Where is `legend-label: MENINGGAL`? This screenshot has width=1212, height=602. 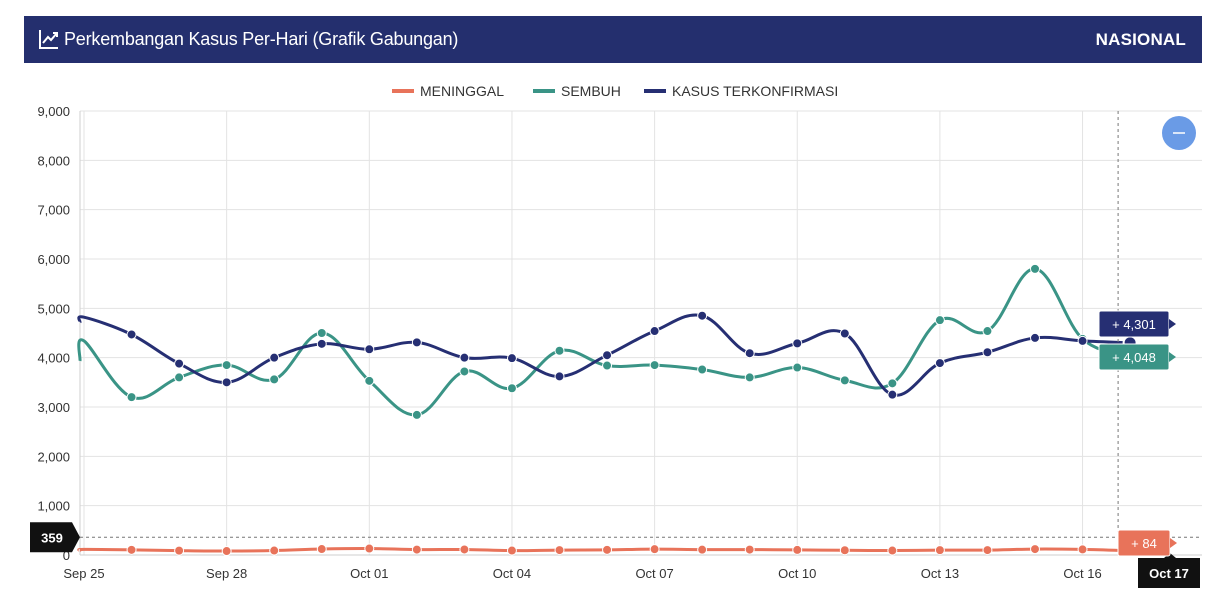 legend-label: MENINGGAL is located at coordinates (462, 91).